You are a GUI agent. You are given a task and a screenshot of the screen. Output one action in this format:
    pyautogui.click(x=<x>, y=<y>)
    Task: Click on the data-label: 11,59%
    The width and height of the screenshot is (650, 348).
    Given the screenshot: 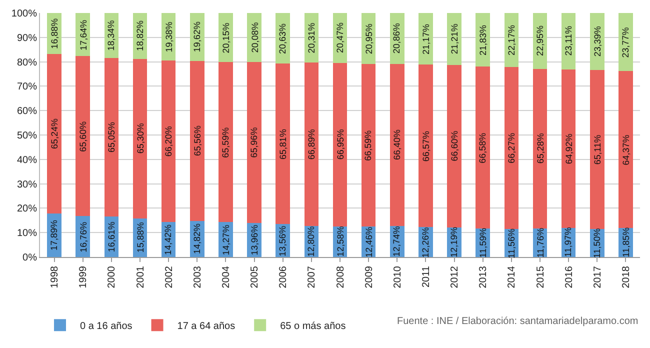 What is the action you would take?
    pyautogui.click(x=483, y=243)
    